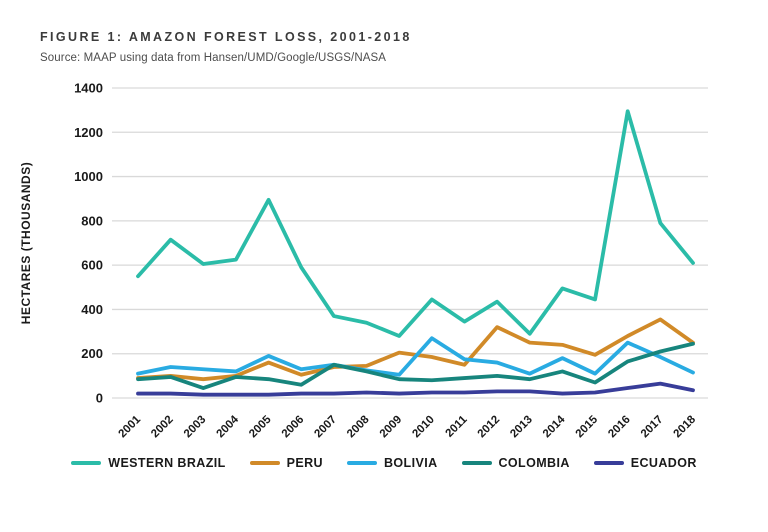  I want to click on legend-item-peru: PERU, so click(286, 463).